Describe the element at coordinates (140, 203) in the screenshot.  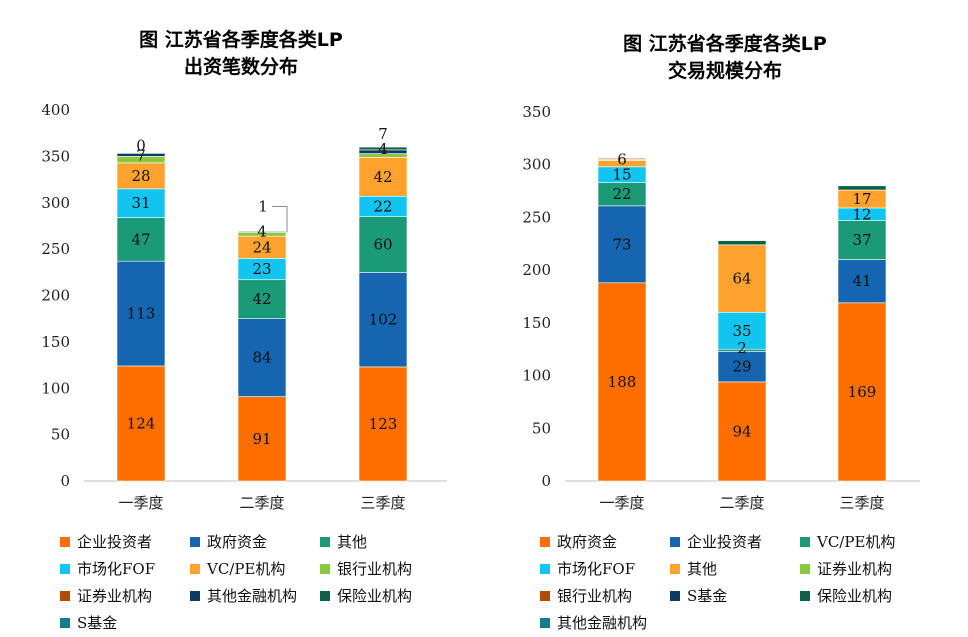
I see `data-label: 31` at that location.